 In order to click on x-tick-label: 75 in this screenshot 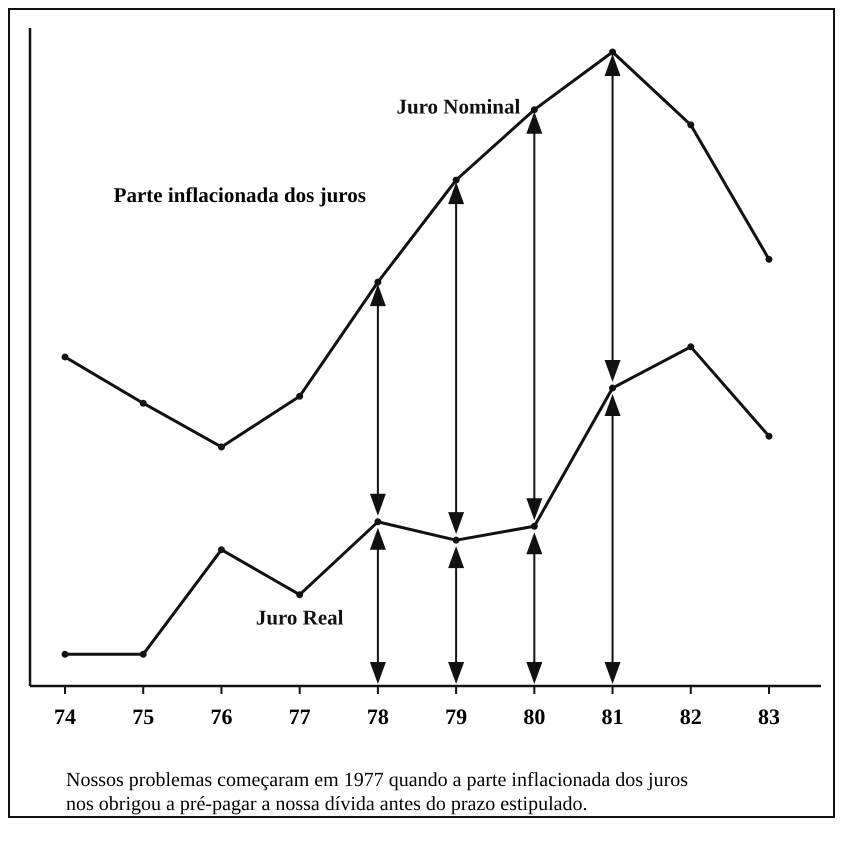, I will do `click(143, 716)`.